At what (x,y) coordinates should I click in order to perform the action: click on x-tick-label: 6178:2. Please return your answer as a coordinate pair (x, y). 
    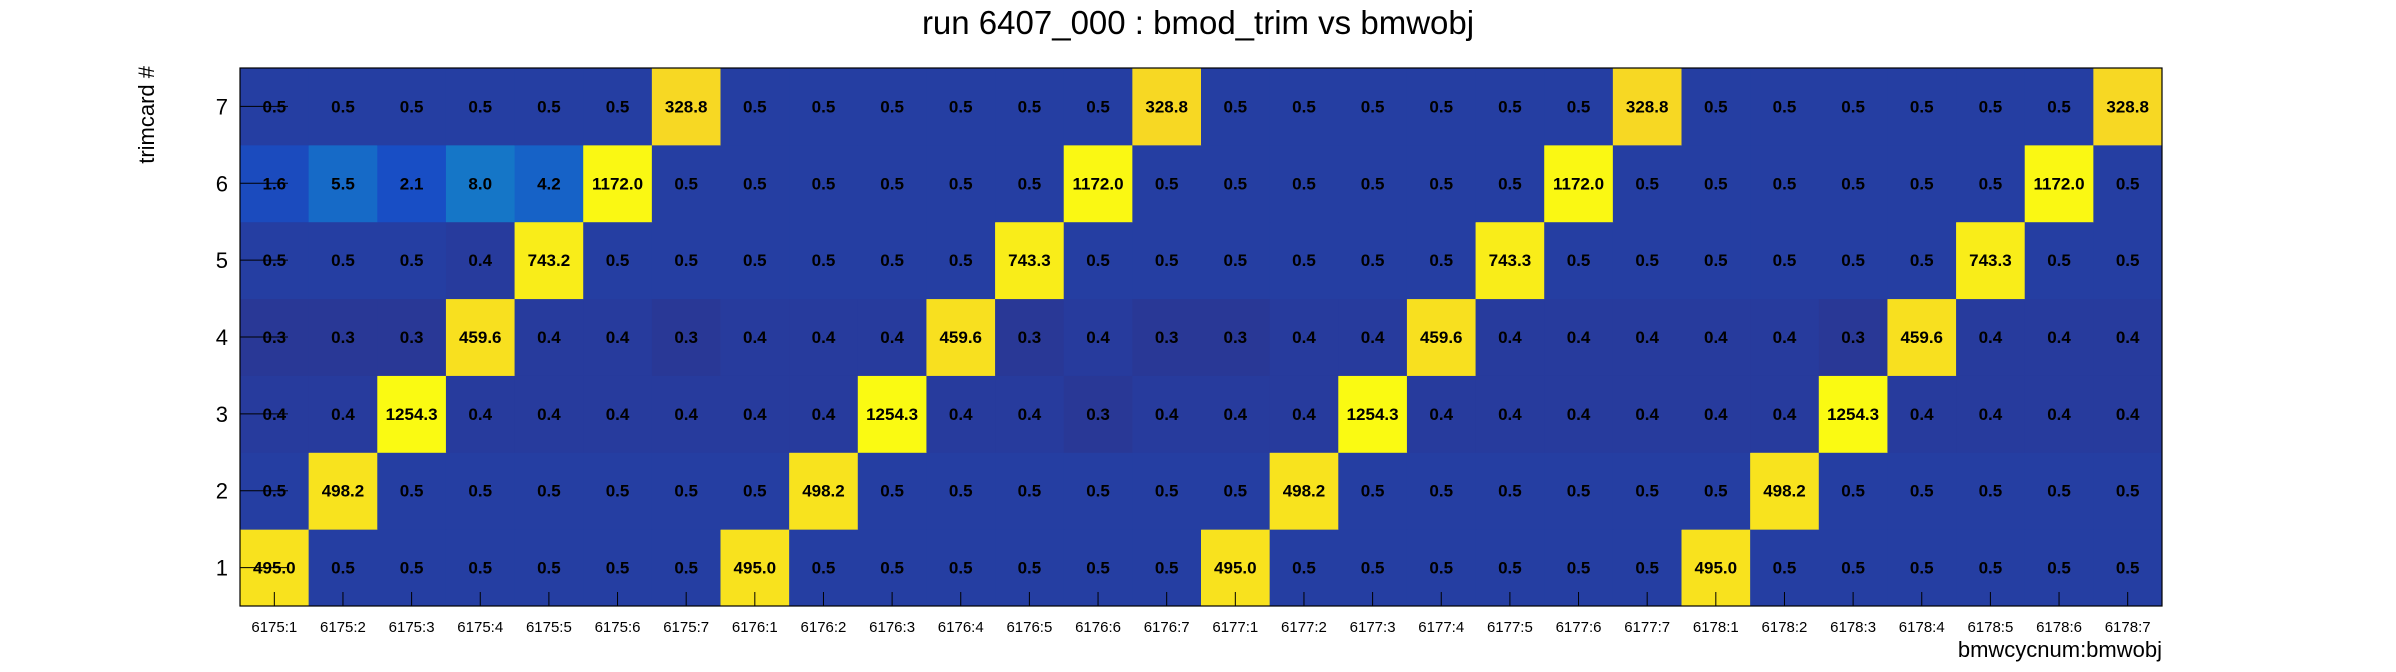
    Looking at the image, I should click on (1785, 627).